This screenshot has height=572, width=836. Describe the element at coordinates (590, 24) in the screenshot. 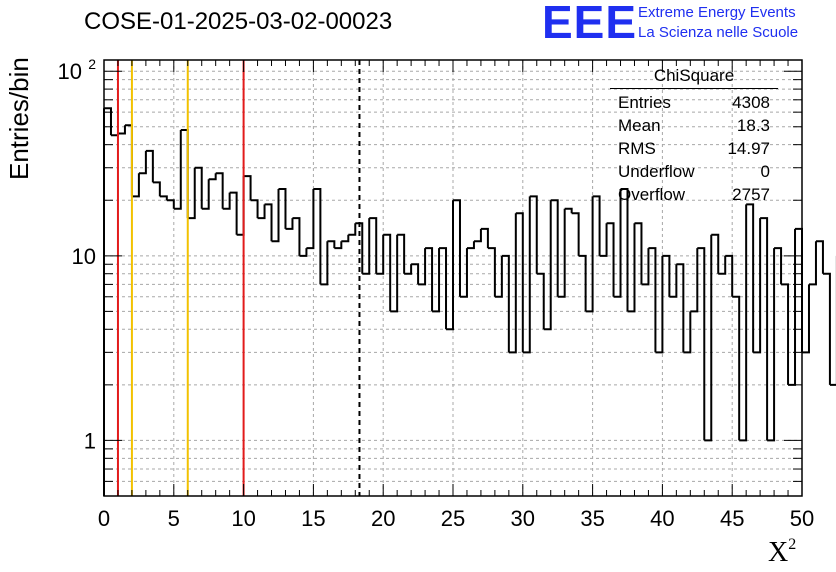

I see `eee-logo-mark: EEE` at that location.